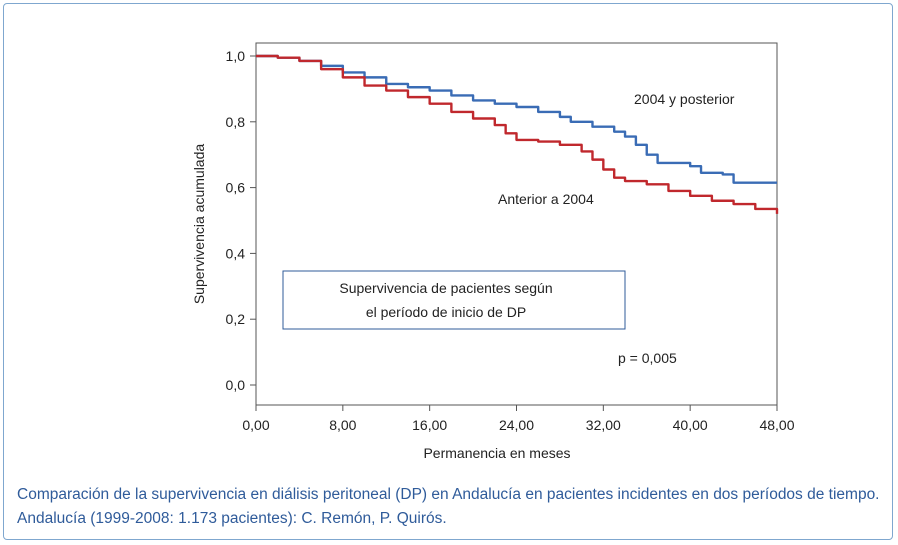  What do you see at coordinates (496, 453) in the screenshot?
I see `x-axis-label: Permanencia en meses` at bounding box center [496, 453].